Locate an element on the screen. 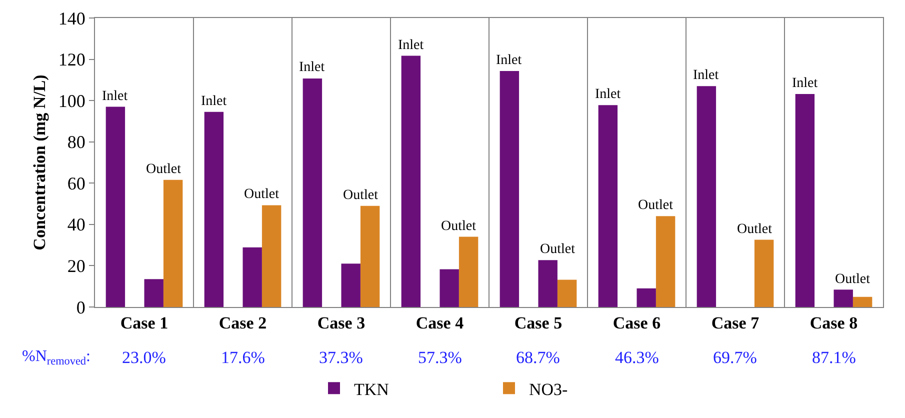  x-tick-label: Case 4 is located at coordinates (440, 322).